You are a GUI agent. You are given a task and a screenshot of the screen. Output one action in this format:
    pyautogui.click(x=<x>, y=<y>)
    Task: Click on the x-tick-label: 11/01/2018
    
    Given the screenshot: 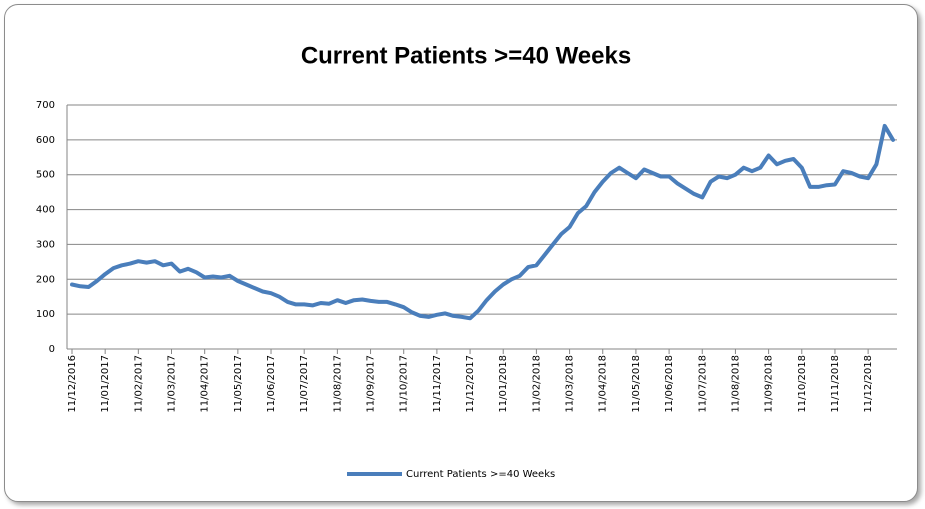 What is the action you would take?
    pyautogui.click(x=503, y=384)
    